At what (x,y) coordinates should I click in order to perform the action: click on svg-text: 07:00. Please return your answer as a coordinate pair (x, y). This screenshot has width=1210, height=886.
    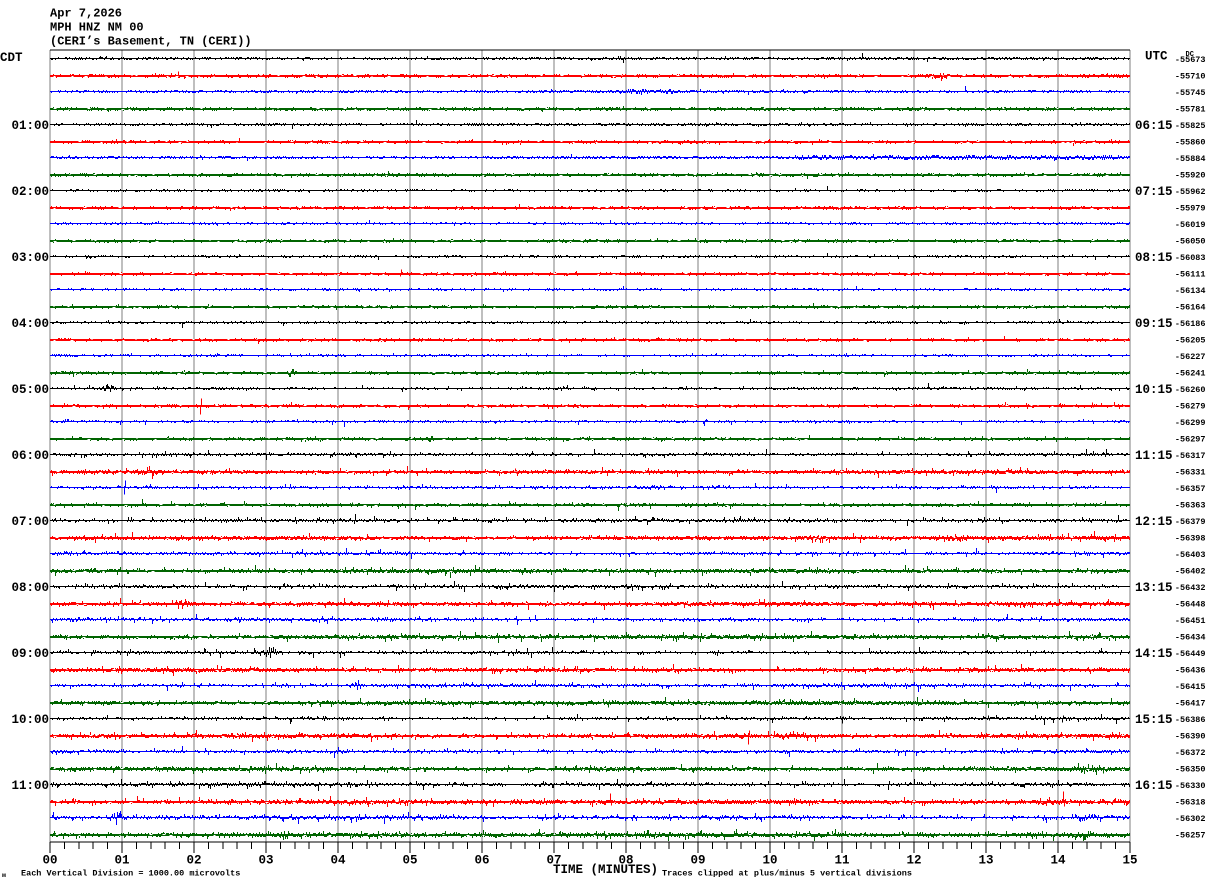
    Looking at the image, I should click on (30, 522).